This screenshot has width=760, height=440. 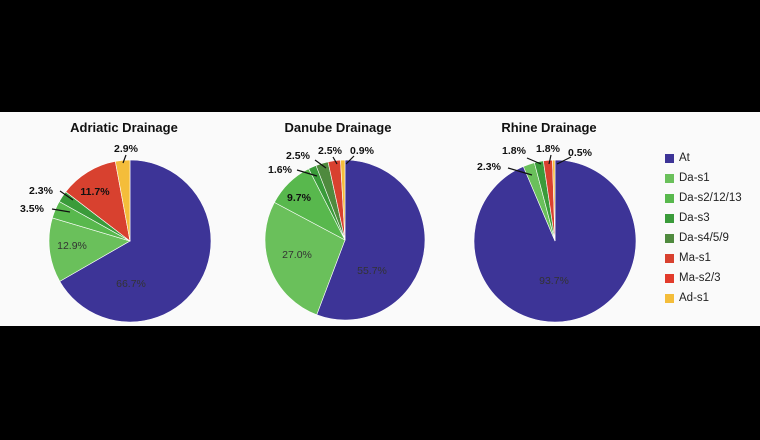 What do you see at coordinates (548, 149) in the screenshot?
I see `slice-label-ma-s1: 1.8%` at bounding box center [548, 149].